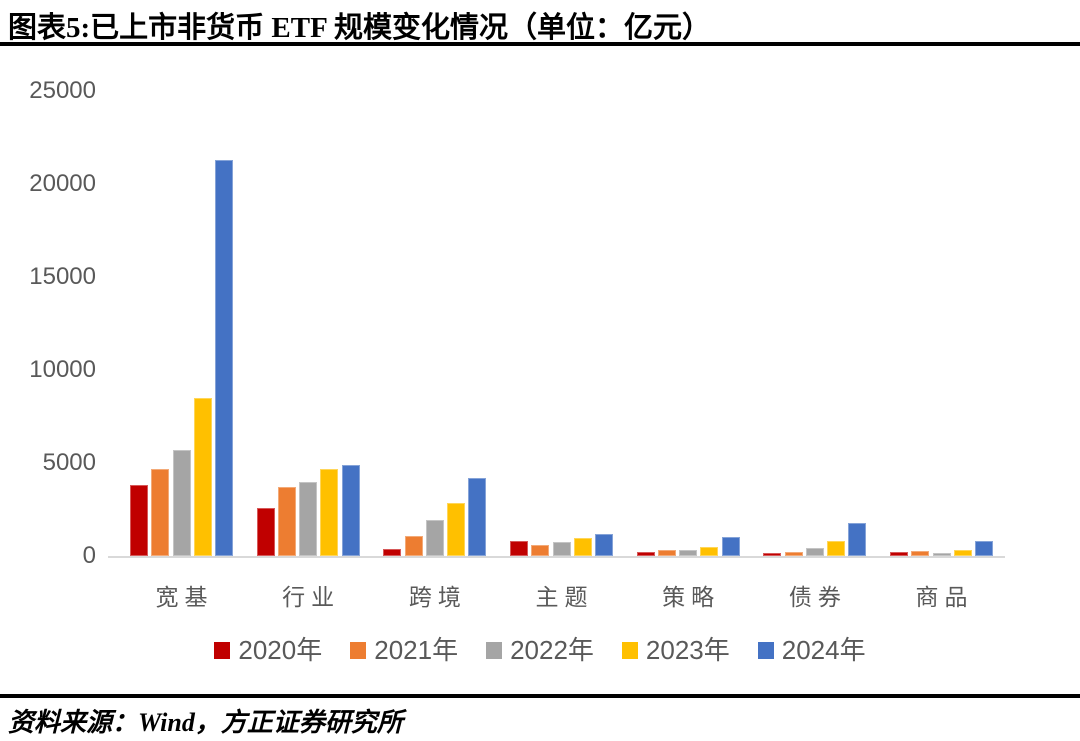  I want to click on x-axis-line, so click(556, 557).